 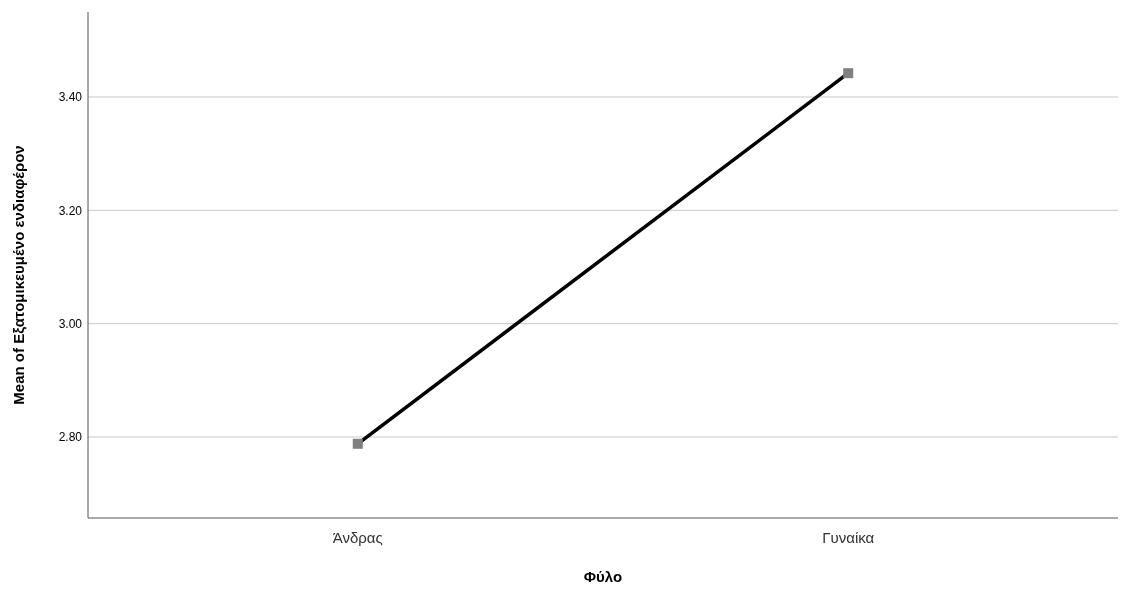 I want to click on y-axis-title: Mean of Εξατομικευμένο ενδιαφέρον, so click(x=18, y=275).